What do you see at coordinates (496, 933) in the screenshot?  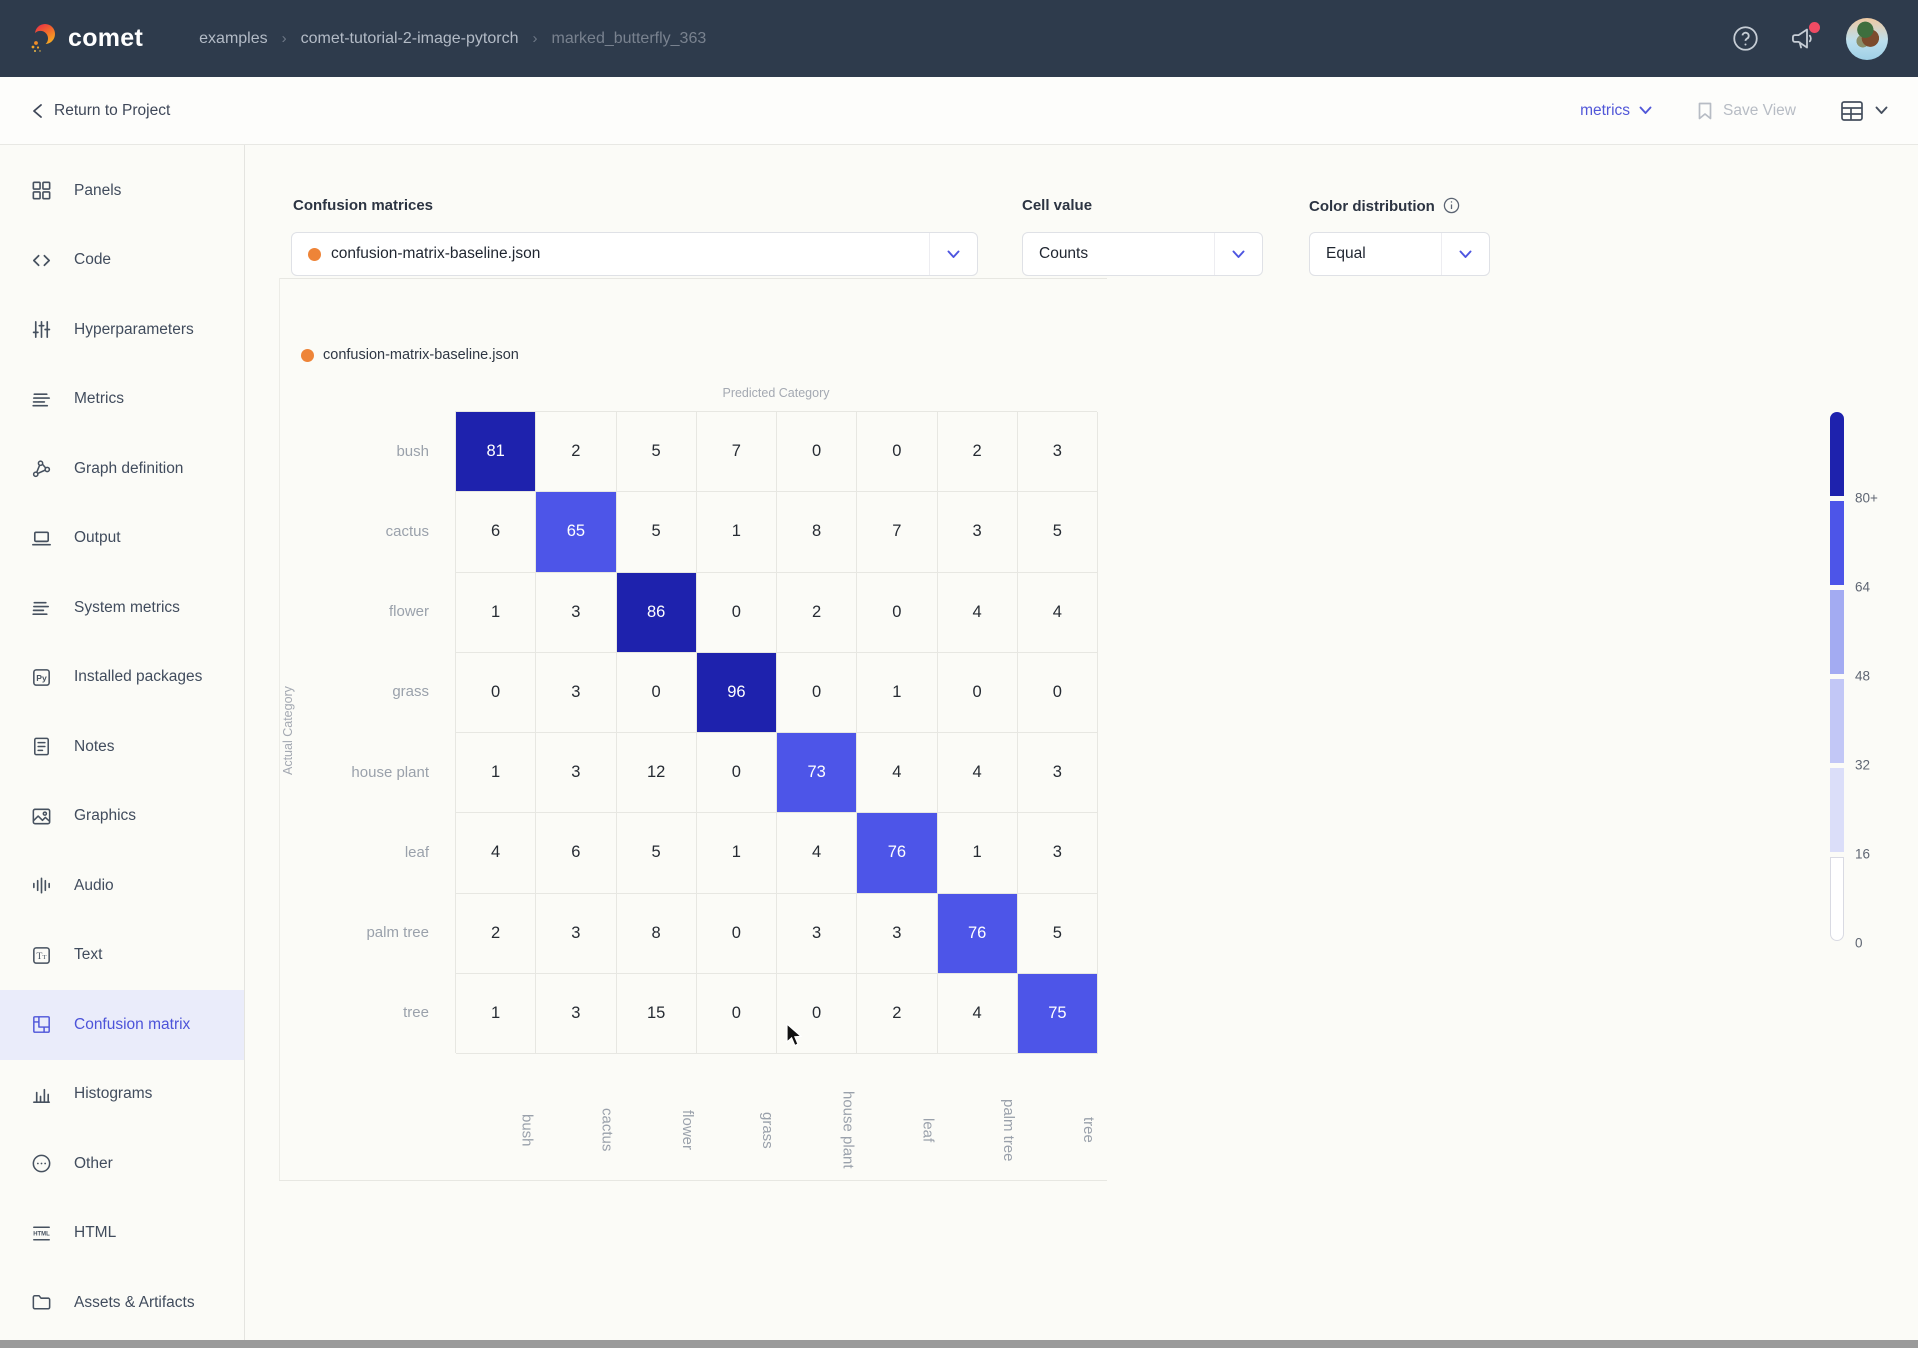 I see `matrix-cell-palm-tree-bush: 2` at bounding box center [496, 933].